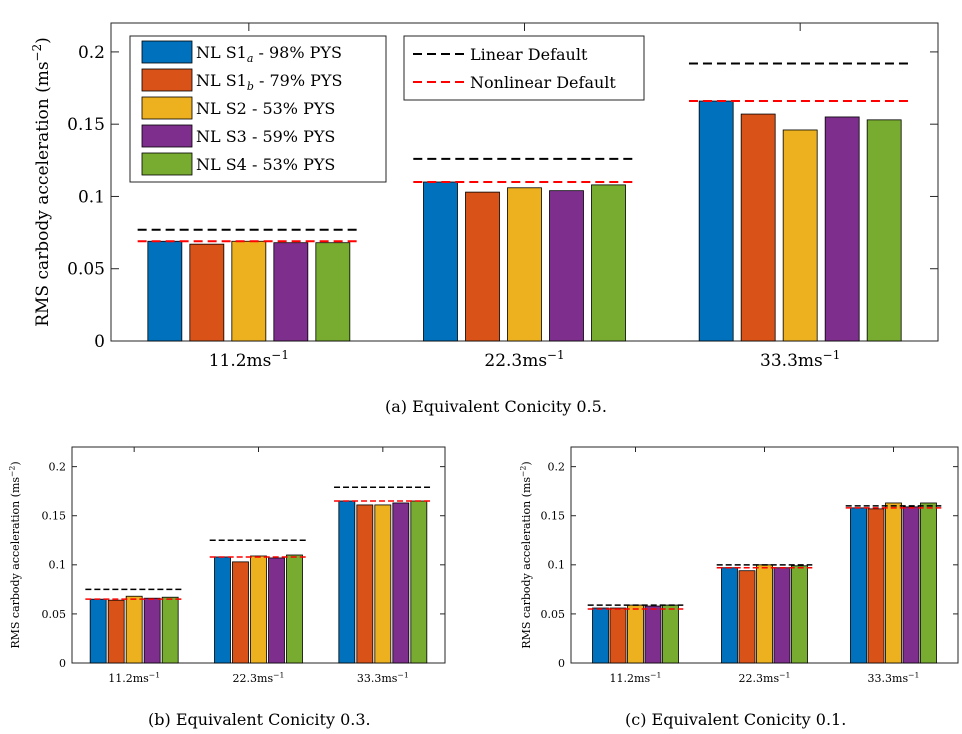 The height and width of the screenshot is (734, 962). What do you see at coordinates (269, 54) in the screenshot?
I see `legend-series-label: NL S1a - 98% PYS` at bounding box center [269, 54].